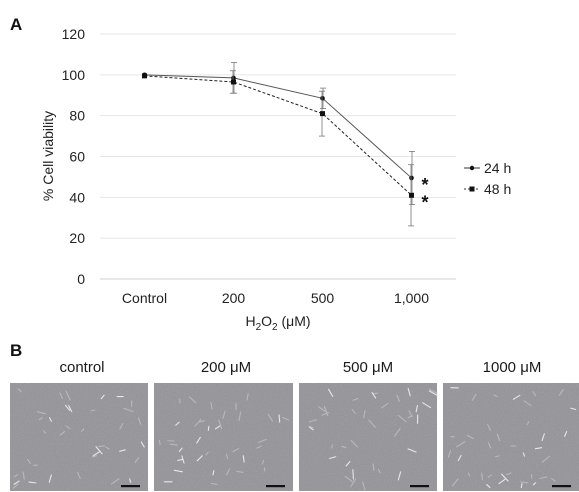 Image resolution: width=579 pixels, height=492 pixels. I want to click on x-axis-label: H2O2 (μM), so click(277, 323).